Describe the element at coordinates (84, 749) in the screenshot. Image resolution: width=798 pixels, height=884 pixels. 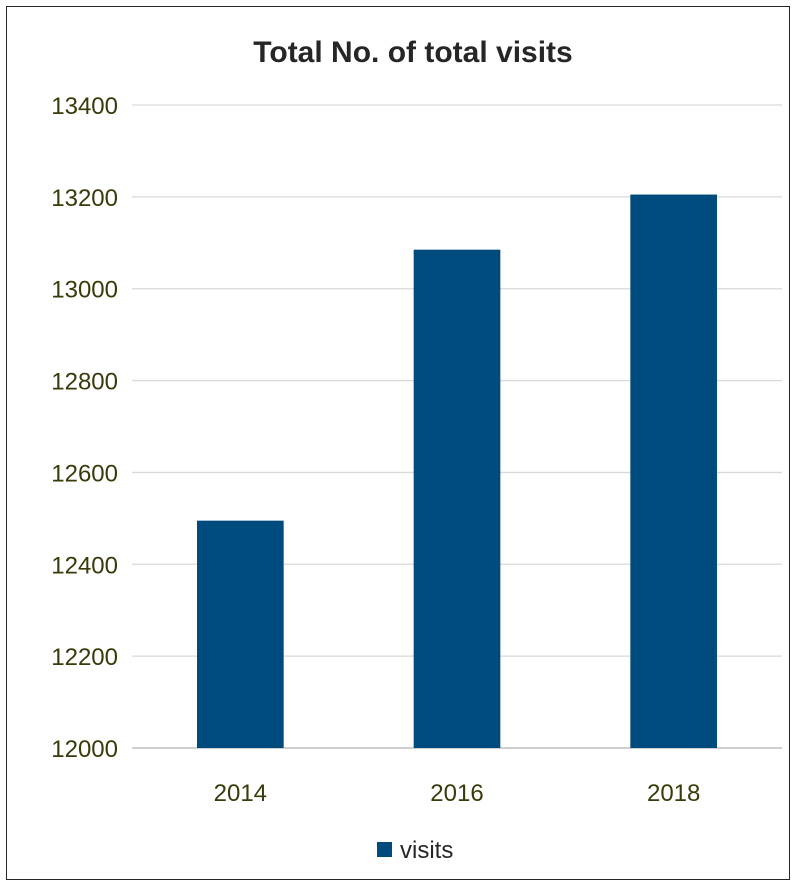
I see `y-tick-label: 12000` at that location.